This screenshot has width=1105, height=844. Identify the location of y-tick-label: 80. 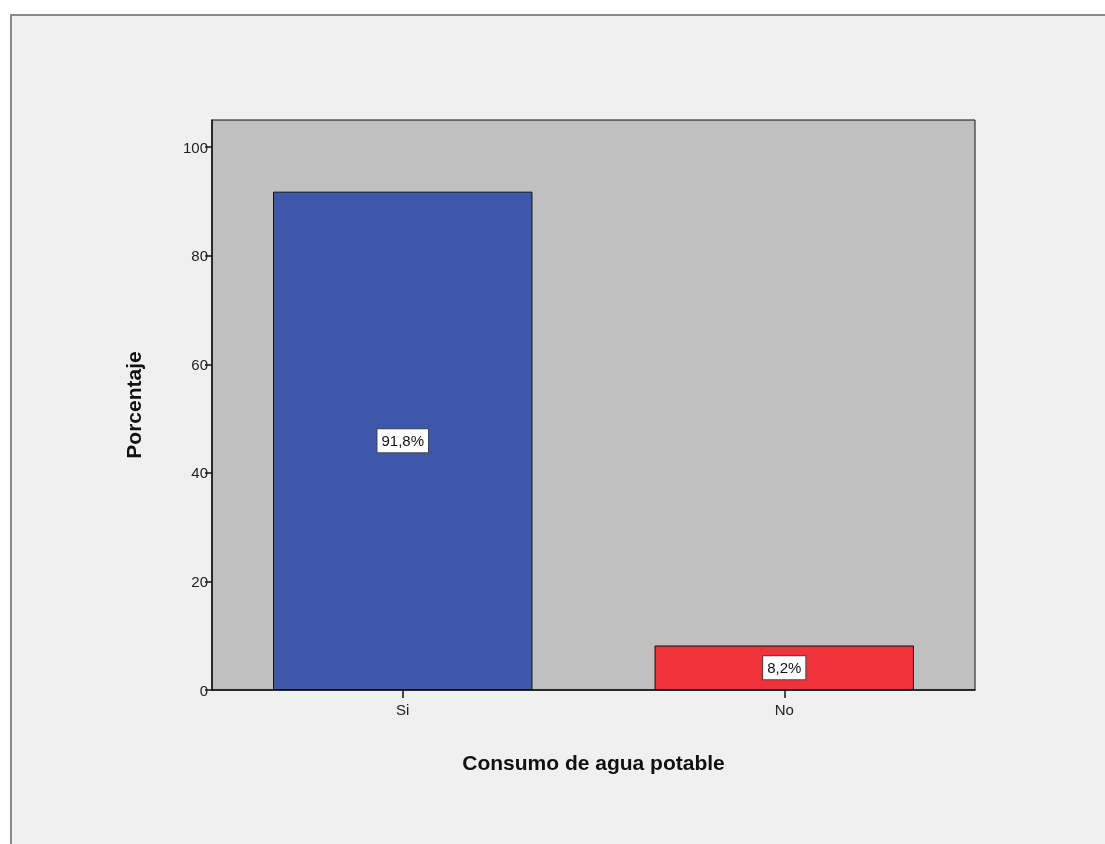
(199, 256).